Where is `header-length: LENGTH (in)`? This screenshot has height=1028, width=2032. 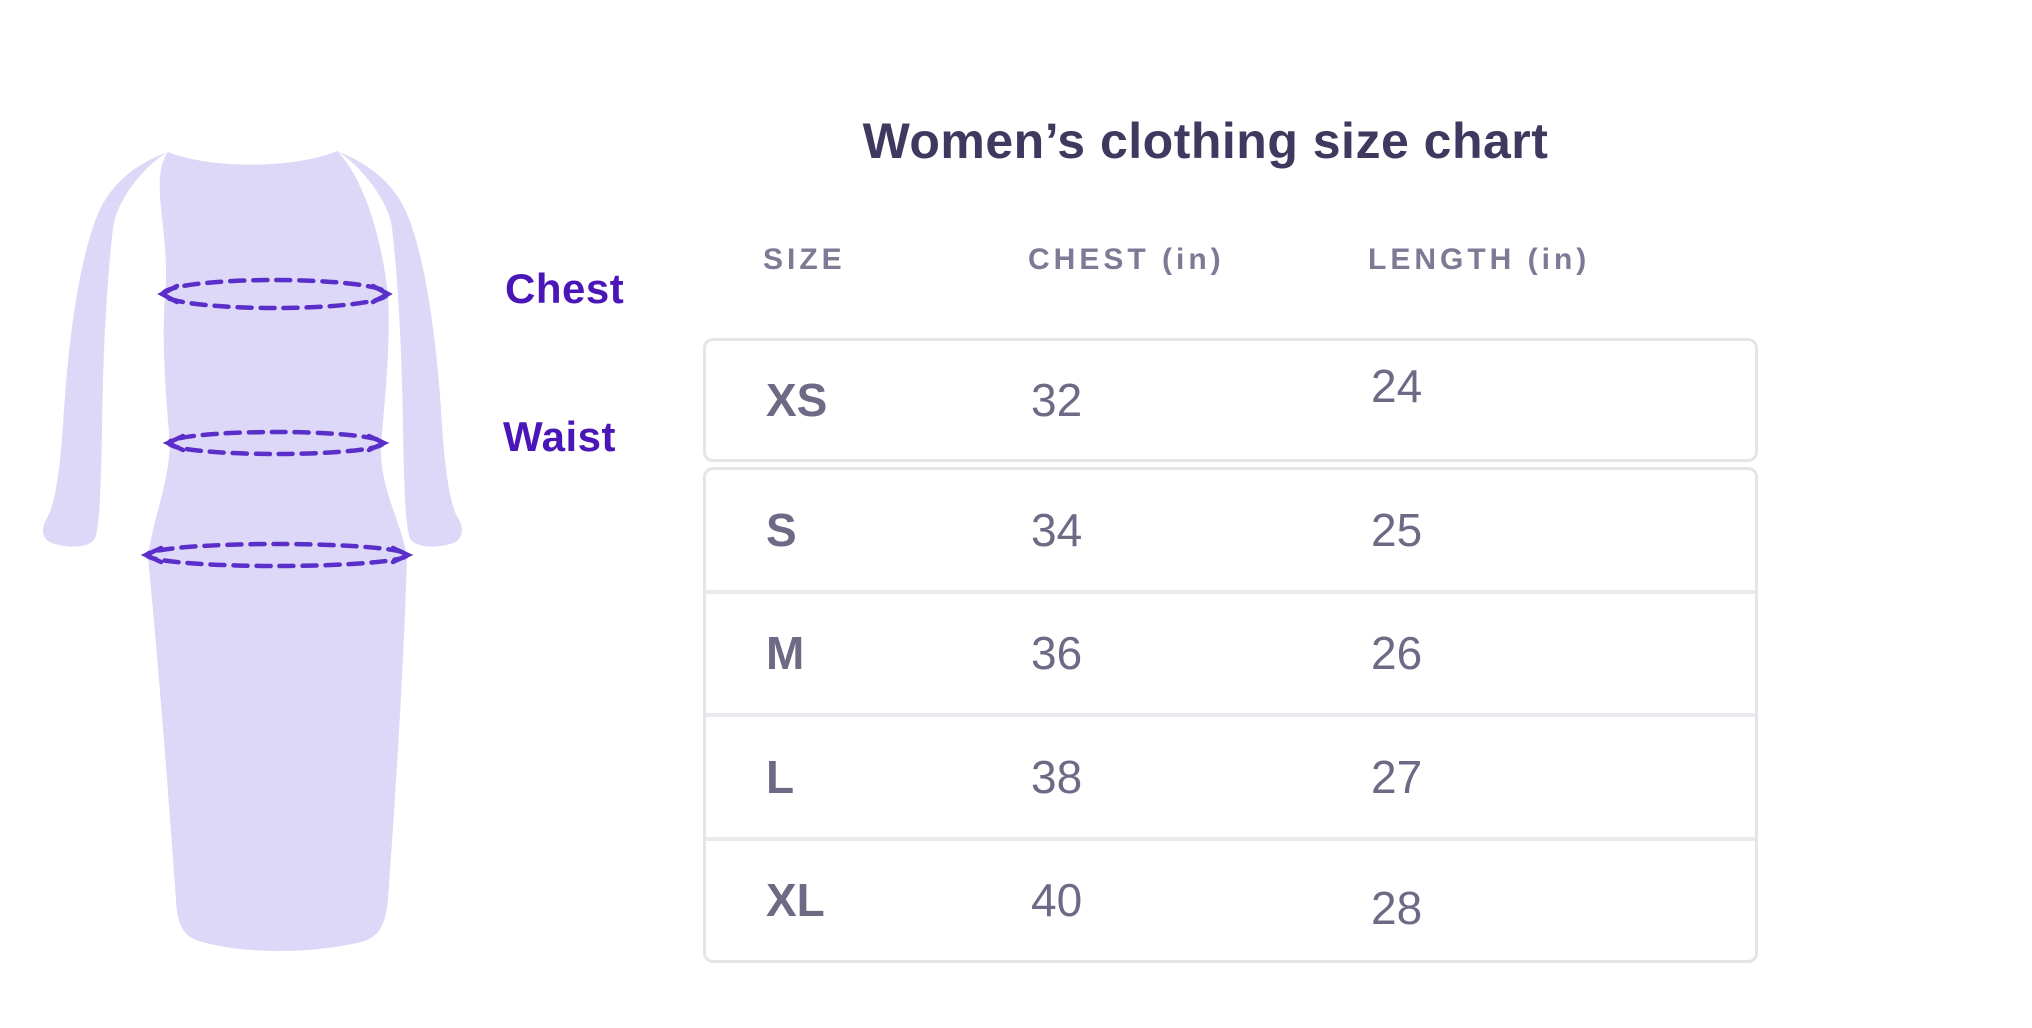 header-length: LENGTH (in) is located at coordinates (1479, 259).